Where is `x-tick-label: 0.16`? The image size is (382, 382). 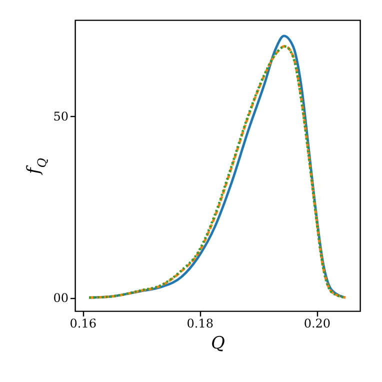 x-tick-label: 0.16 is located at coordinates (83, 323).